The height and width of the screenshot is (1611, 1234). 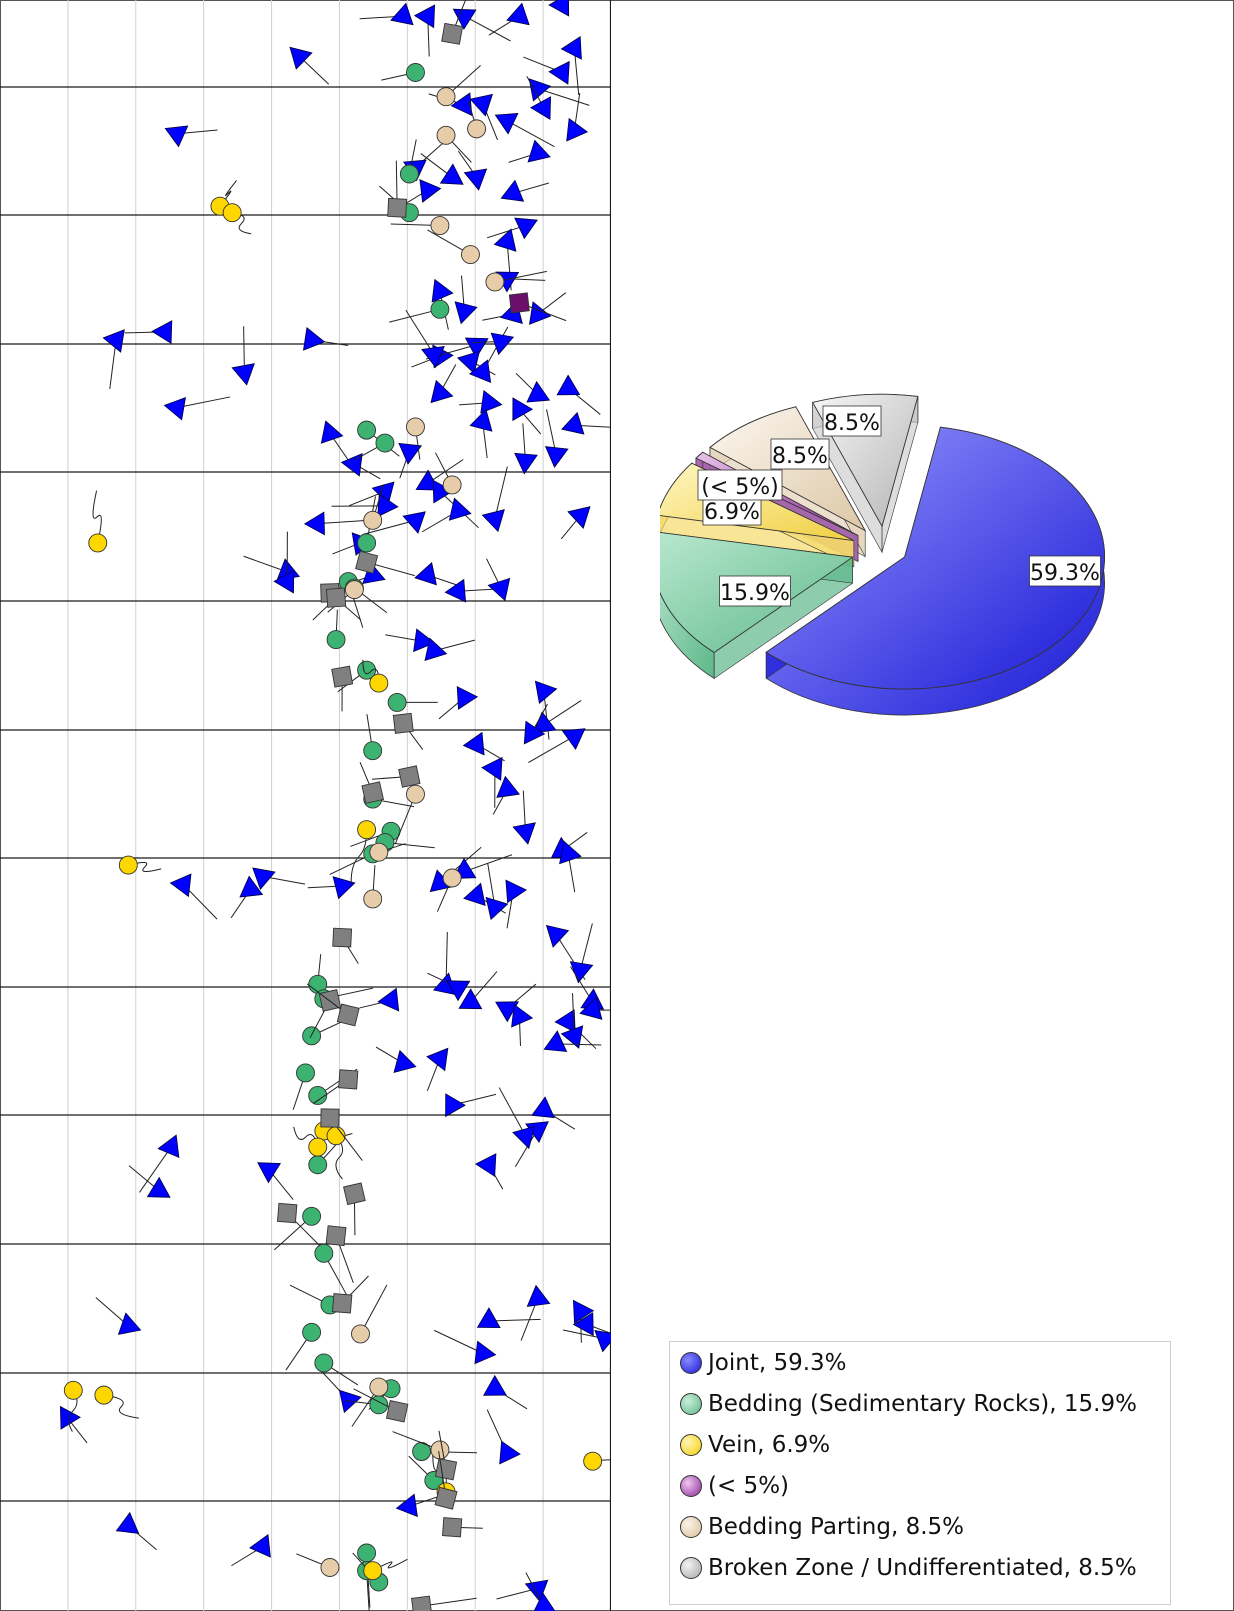 I want to click on legend-entry-bedding-parting: Bedding Parting, 8.5%, so click(x=822, y=1527).